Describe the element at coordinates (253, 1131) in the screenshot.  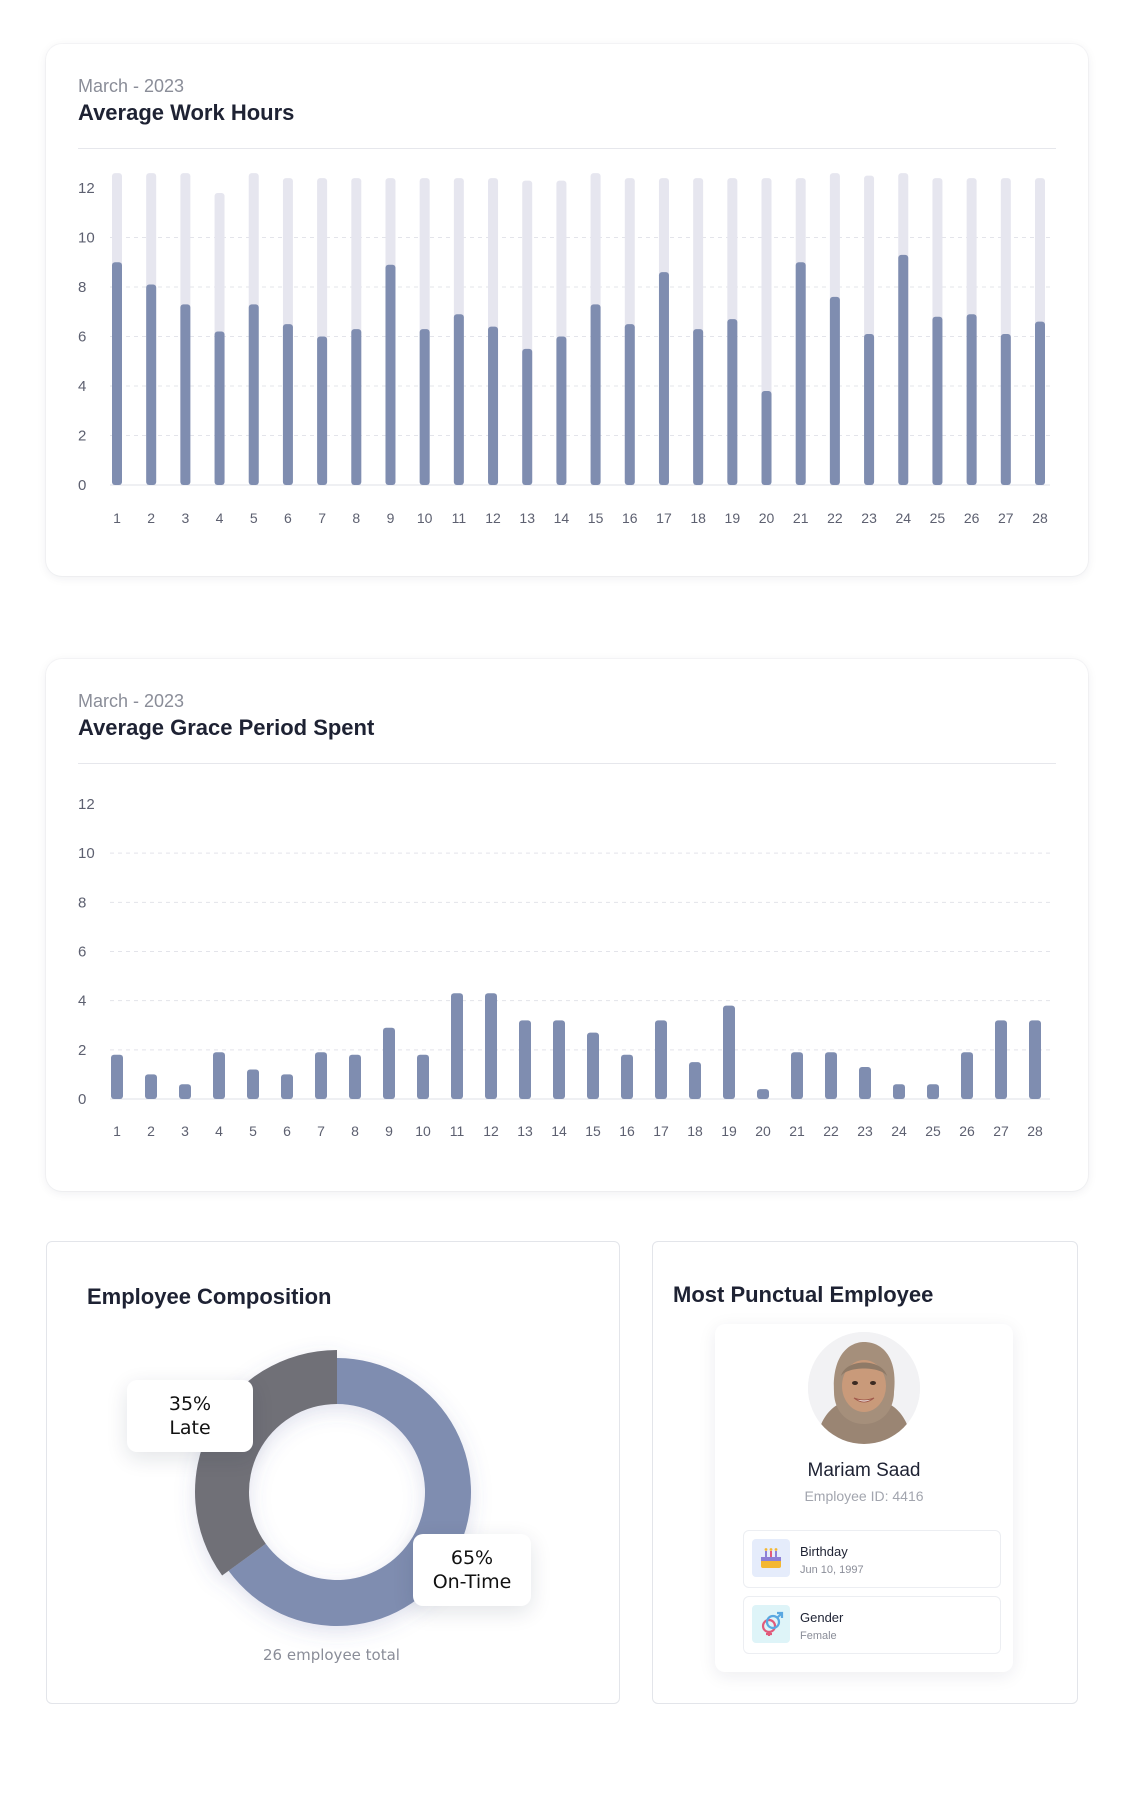
I see `grace-period-x-tick: 5` at that location.